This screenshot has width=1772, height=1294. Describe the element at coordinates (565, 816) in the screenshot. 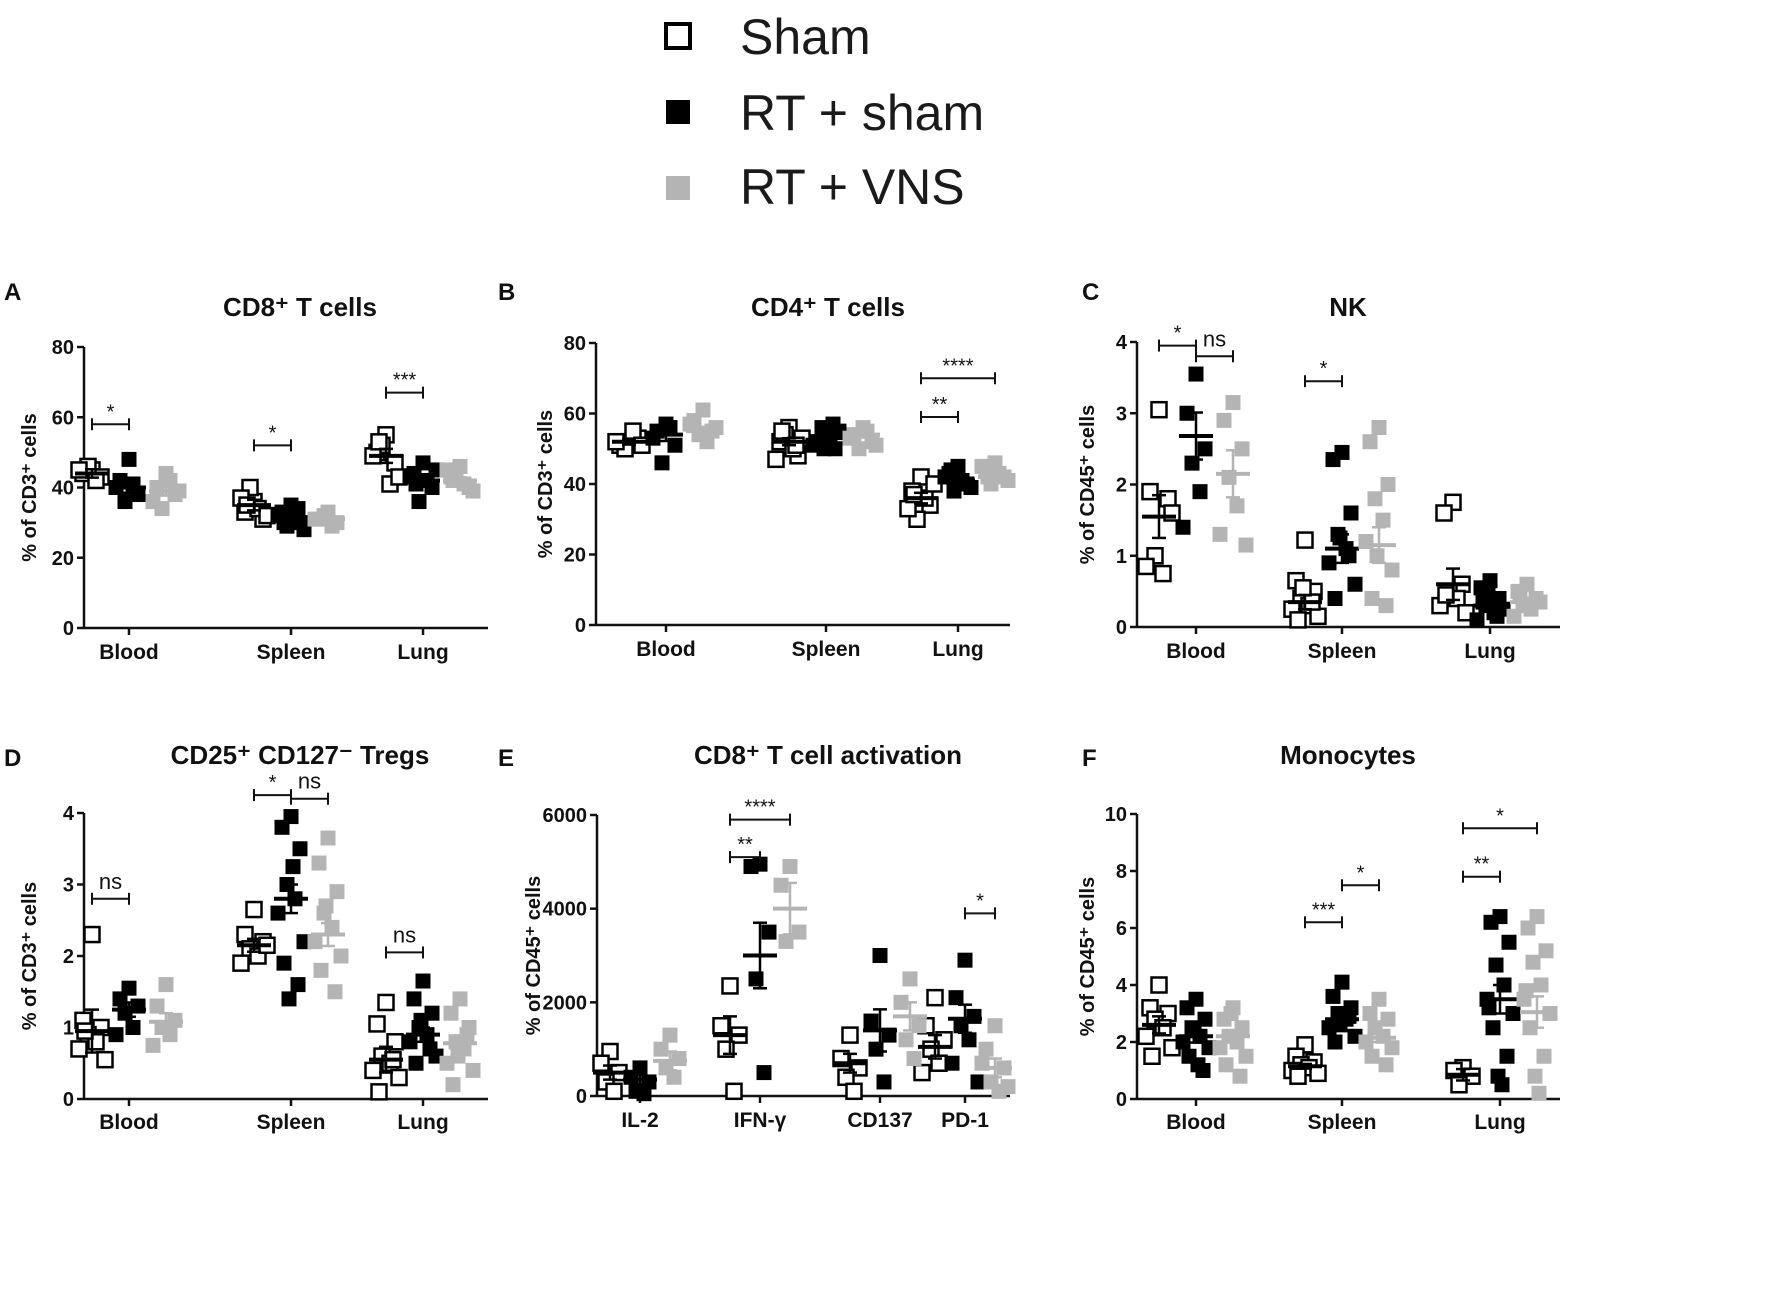

I see `y-tick-label: 6000` at that location.